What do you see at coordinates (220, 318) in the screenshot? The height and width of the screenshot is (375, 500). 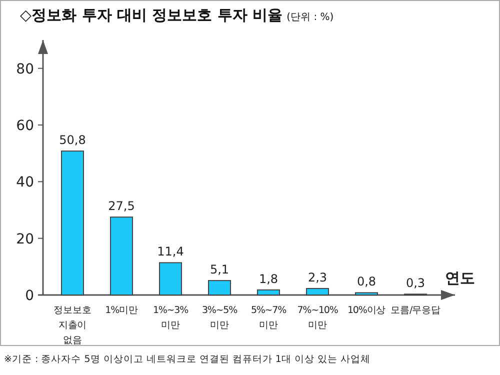 I see `x-tick-label: 3%~5% 미만` at bounding box center [220, 318].